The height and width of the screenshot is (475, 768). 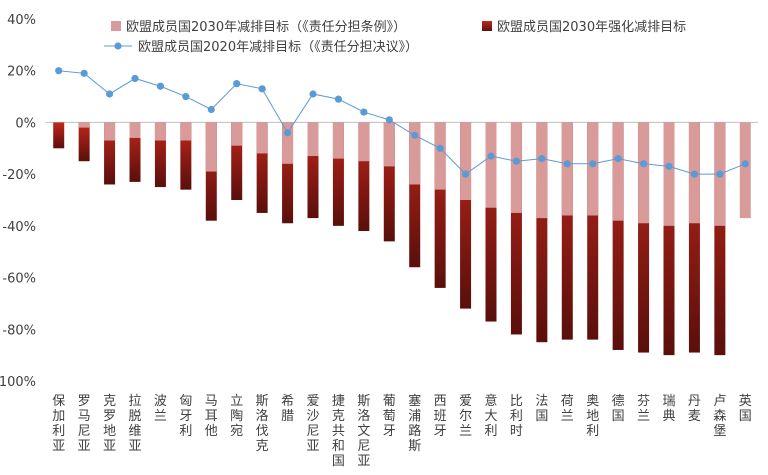 I want to click on x-category-label: 罗马尼亚, so click(x=84, y=424).